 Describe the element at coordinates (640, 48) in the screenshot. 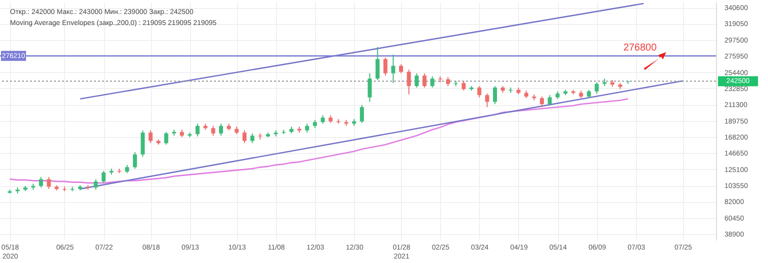

I see `annotation: 276800` at that location.